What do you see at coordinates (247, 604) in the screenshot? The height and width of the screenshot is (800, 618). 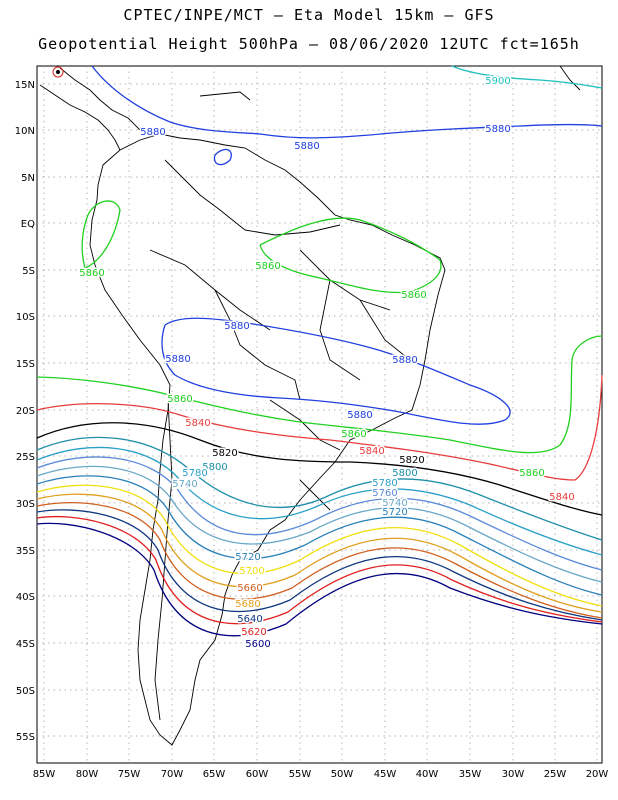 I see `contour-label: 5680` at bounding box center [247, 604].